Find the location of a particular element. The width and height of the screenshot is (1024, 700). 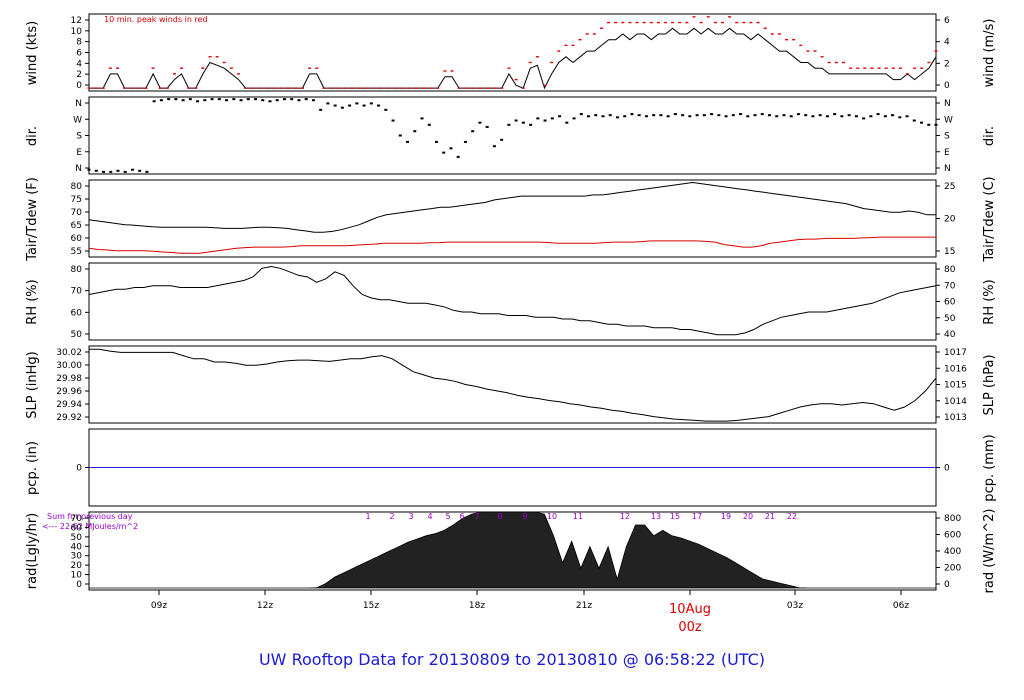

panel-frame-dir is located at coordinates (512, 135).